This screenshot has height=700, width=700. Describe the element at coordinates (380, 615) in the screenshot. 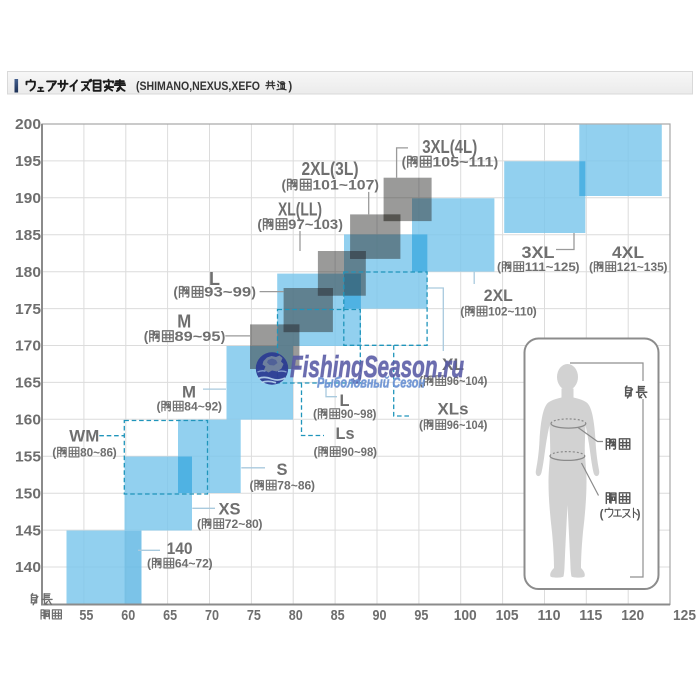

I see `svg-text: 90` at that location.